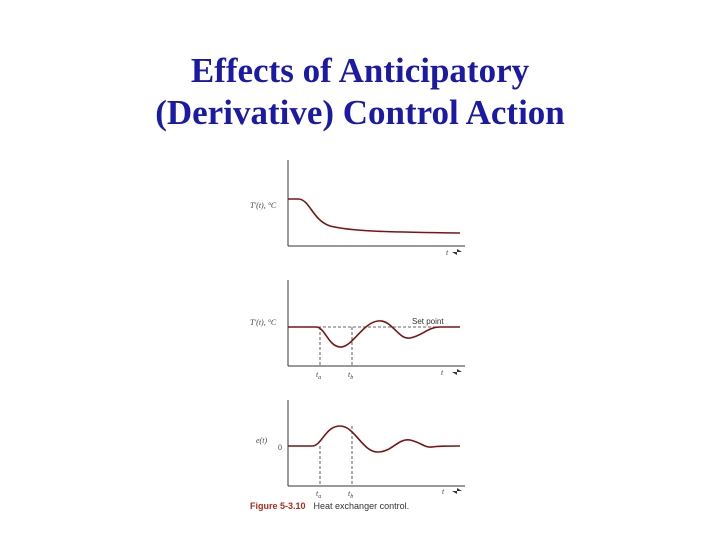 This screenshot has width=720, height=540. Describe the element at coordinates (263, 205) in the screenshot. I see `panel-1-ylabel: T'(t), °C` at that location.